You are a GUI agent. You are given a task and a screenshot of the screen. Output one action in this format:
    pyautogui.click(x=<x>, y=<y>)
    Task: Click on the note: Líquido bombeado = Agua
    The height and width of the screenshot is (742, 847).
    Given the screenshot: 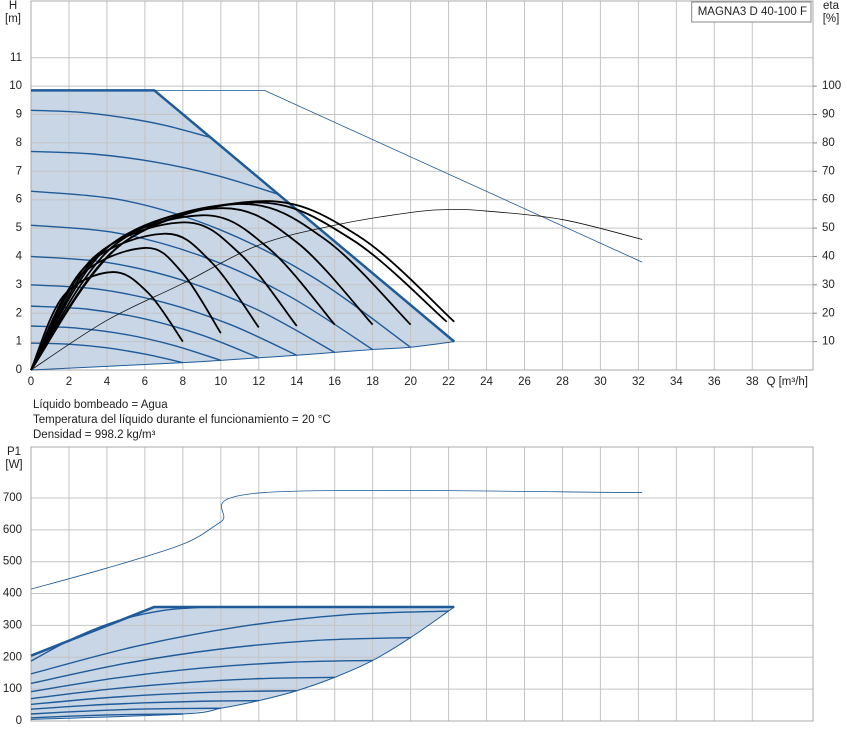 What is the action you would take?
    pyautogui.click(x=100, y=405)
    